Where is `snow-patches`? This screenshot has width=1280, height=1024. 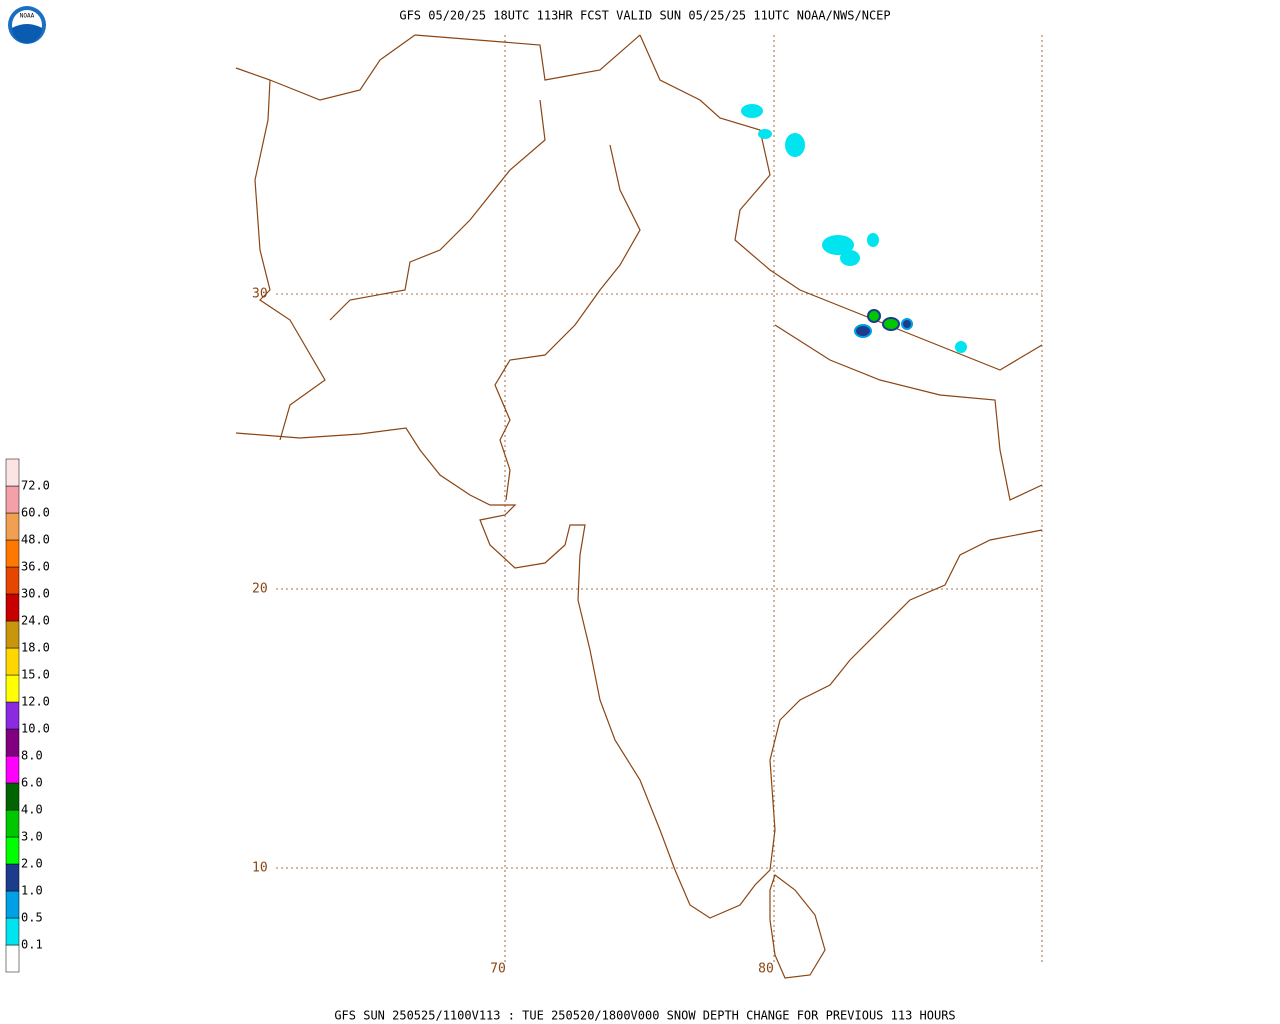 snow-patches is located at coordinates (854, 228).